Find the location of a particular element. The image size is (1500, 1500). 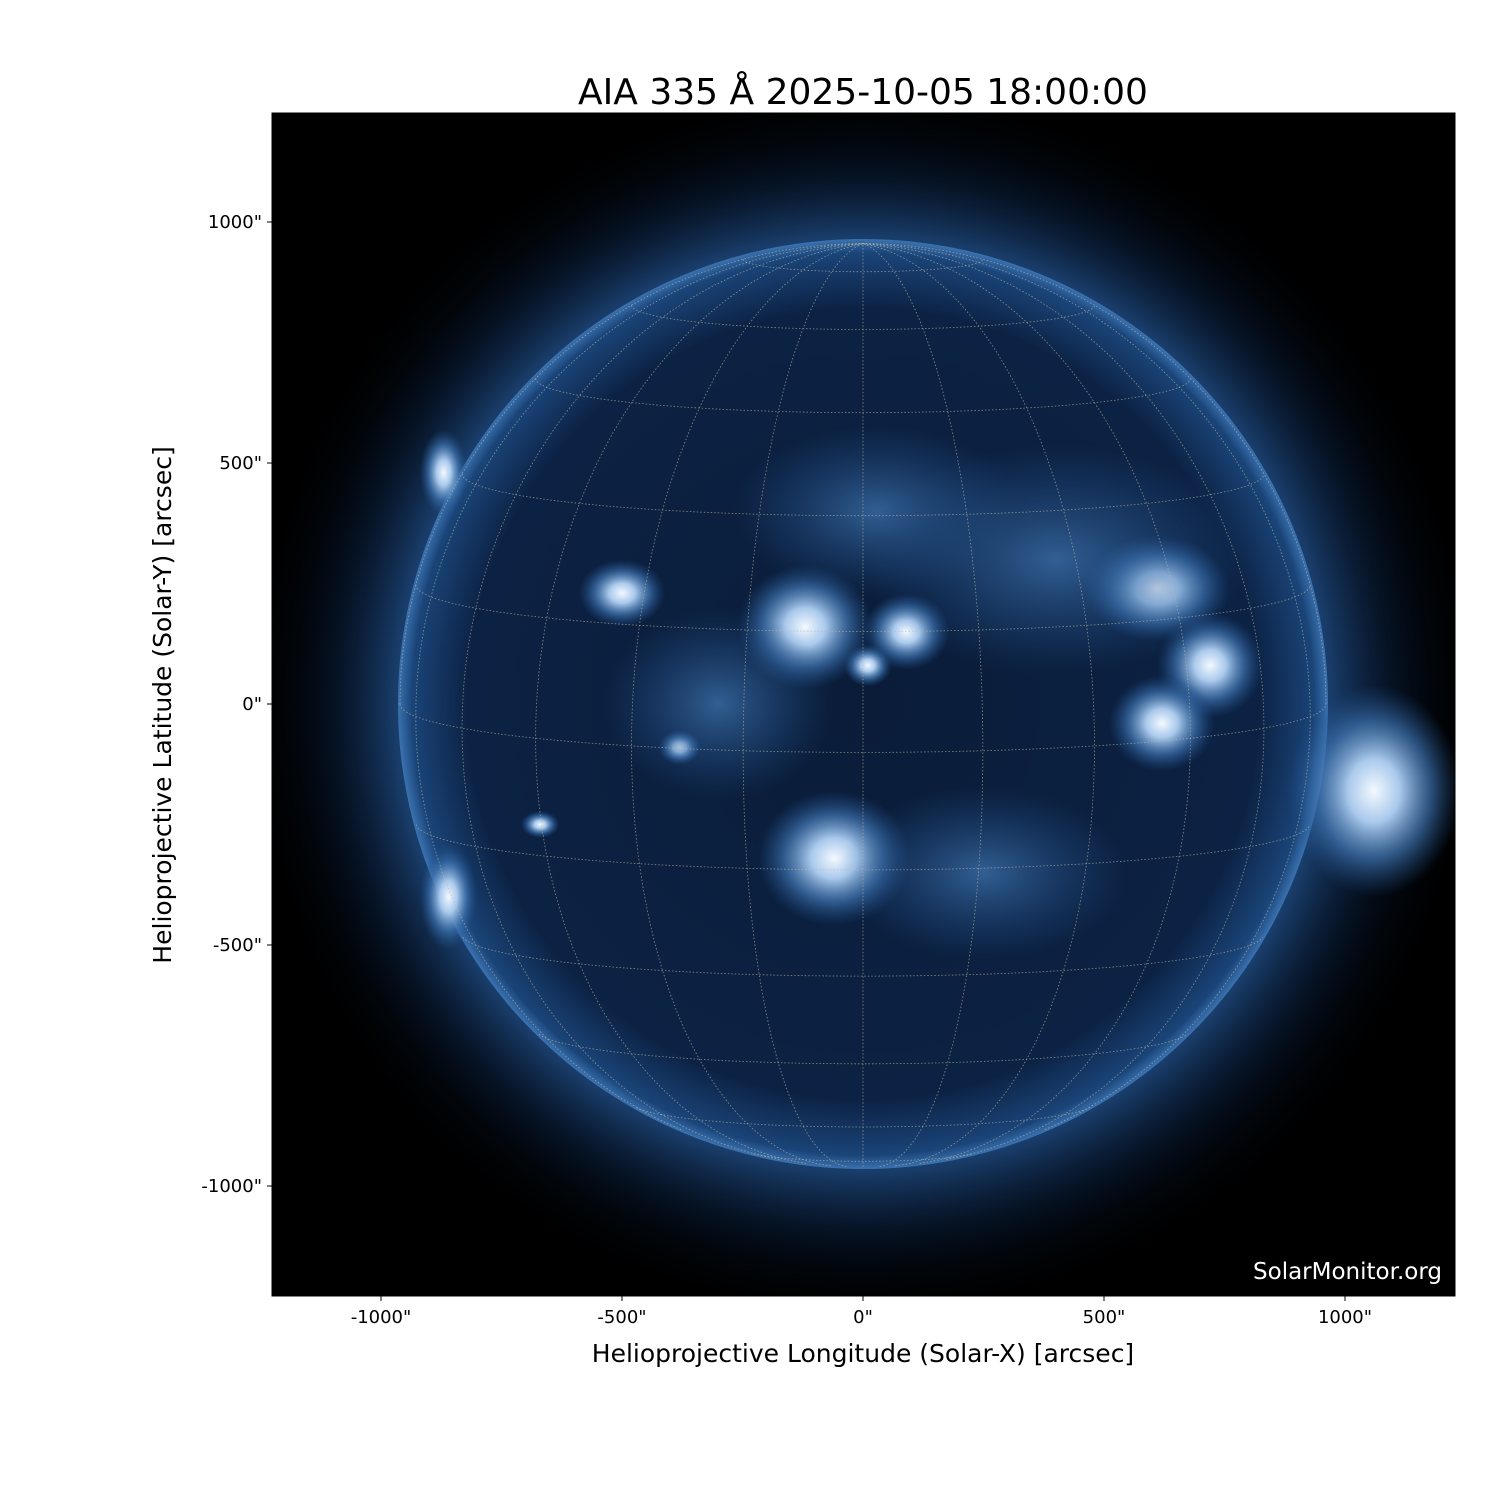

x-axis-ticks: -1000" -500" 0" 500" 1000" is located at coordinates (861, 1312).